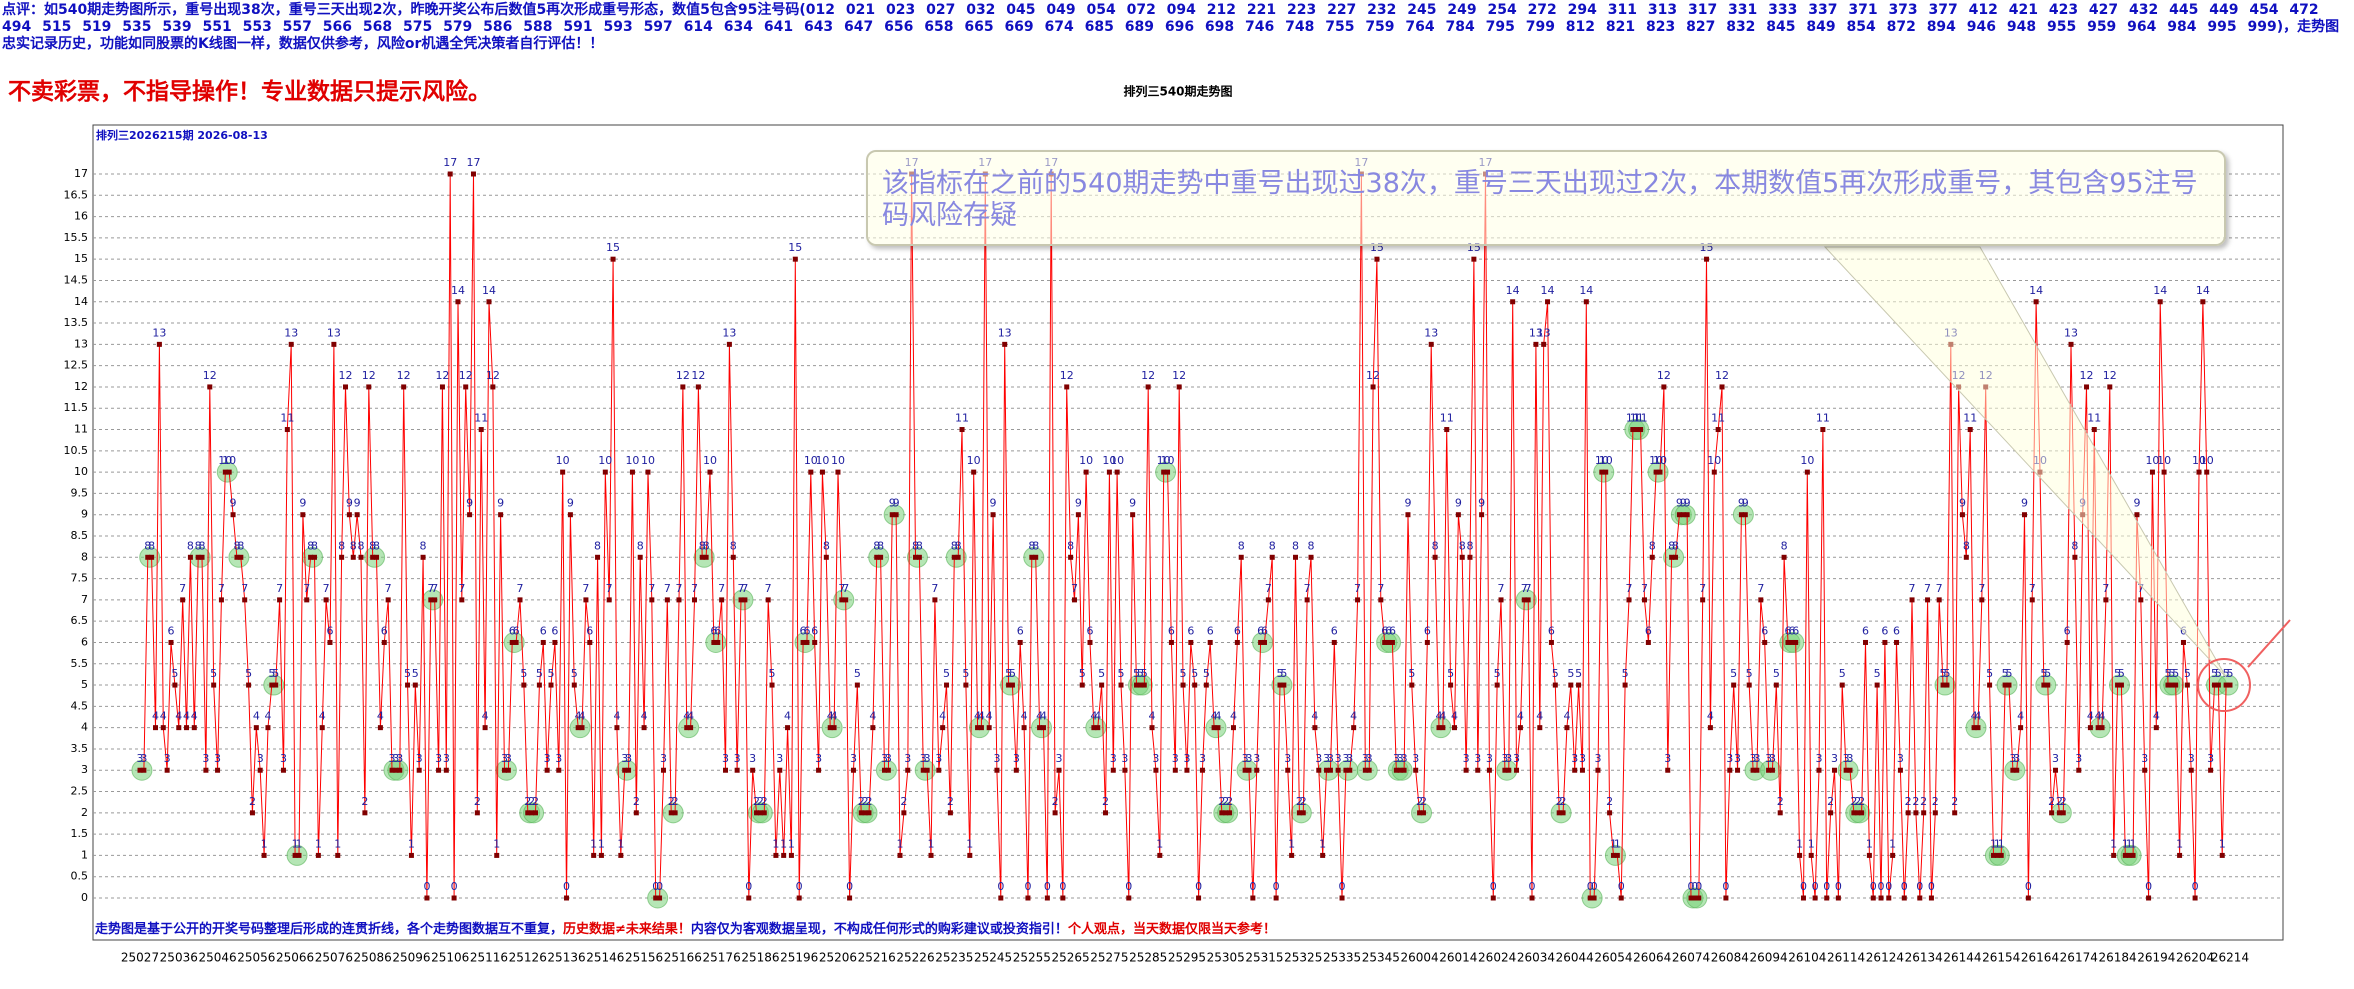 The image size is (2354, 989). Describe the element at coordinates (81, 343) in the screenshot. I see `y-tick-label: 13` at that location.